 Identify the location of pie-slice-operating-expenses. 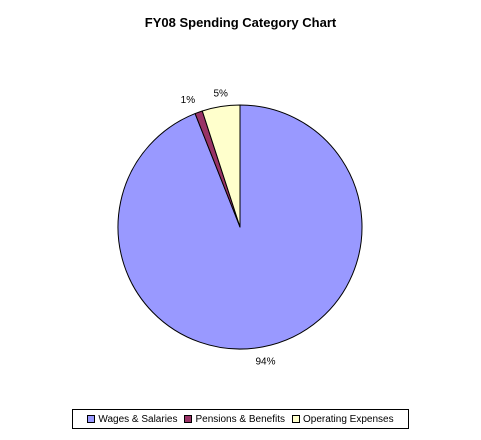
(221, 166).